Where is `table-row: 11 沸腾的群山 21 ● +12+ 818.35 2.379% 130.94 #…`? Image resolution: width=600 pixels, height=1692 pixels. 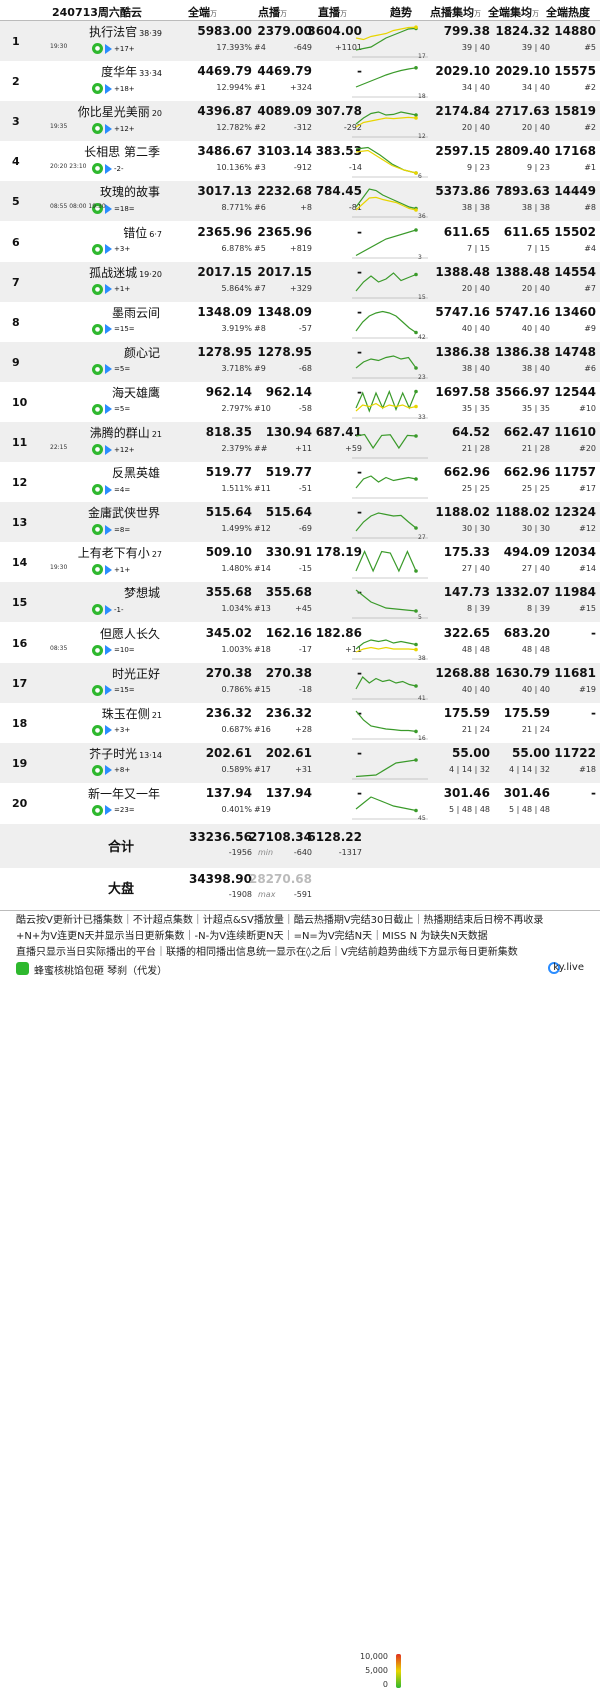 table-row: 11 沸腾的群山 21 ● +12+ 818.35 2.379% 130.94 #… is located at coordinates (300, 442).